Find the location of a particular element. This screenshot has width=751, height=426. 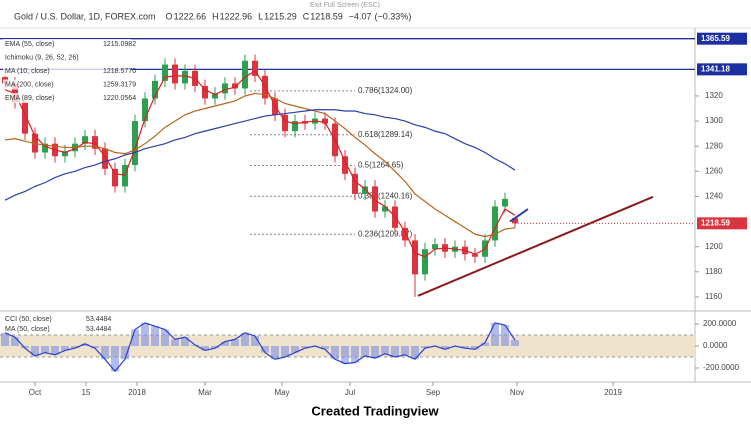

legend-value: 1259.3179 is located at coordinates (119, 84).